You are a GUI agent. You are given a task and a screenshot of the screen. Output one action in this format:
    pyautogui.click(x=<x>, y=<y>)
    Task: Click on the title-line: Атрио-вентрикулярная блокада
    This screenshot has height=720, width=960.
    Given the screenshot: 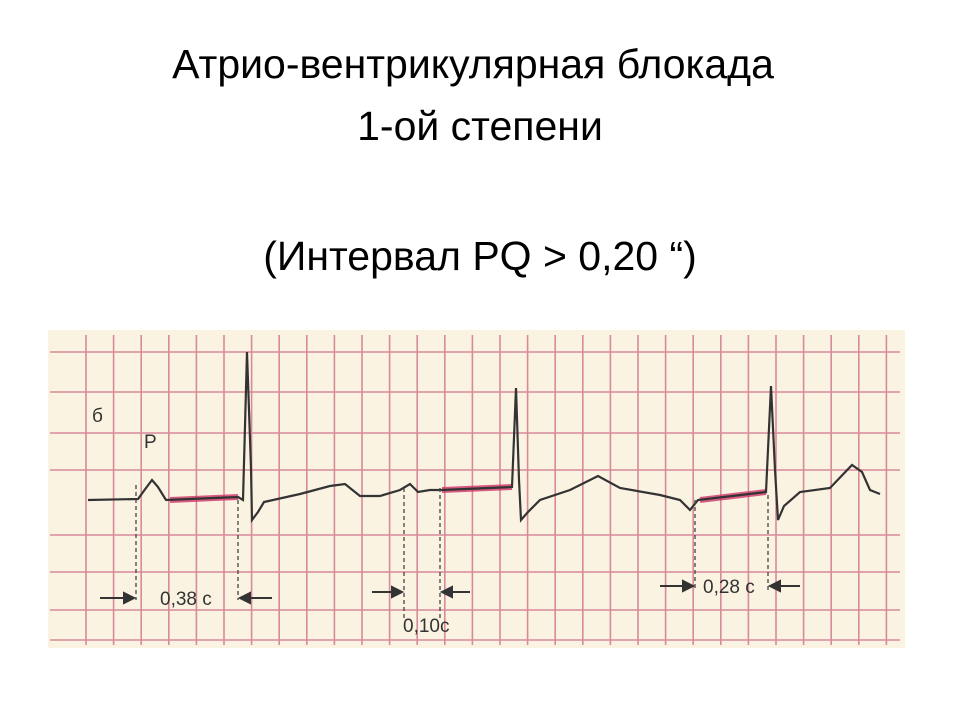 What is the action you would take?
    pyautogui.click(x=473, y=64)
    